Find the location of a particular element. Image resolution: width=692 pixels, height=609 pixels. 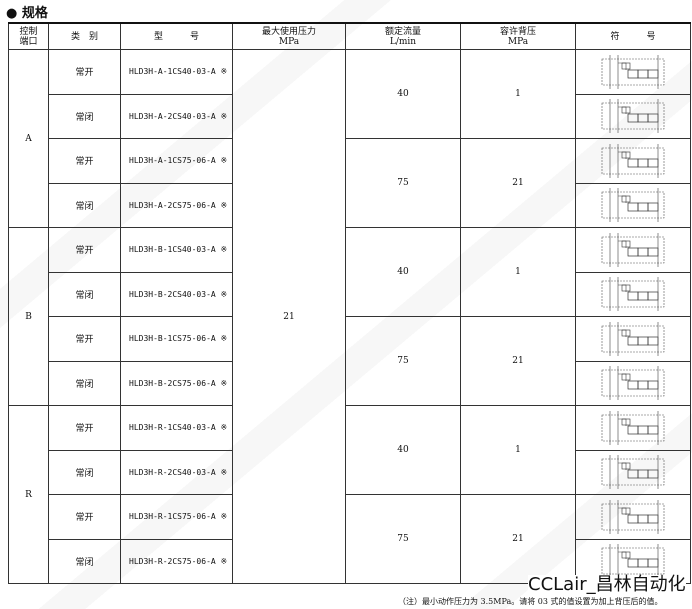

header-flow: 额定流量 L/min is located at coordinates (403, 36).